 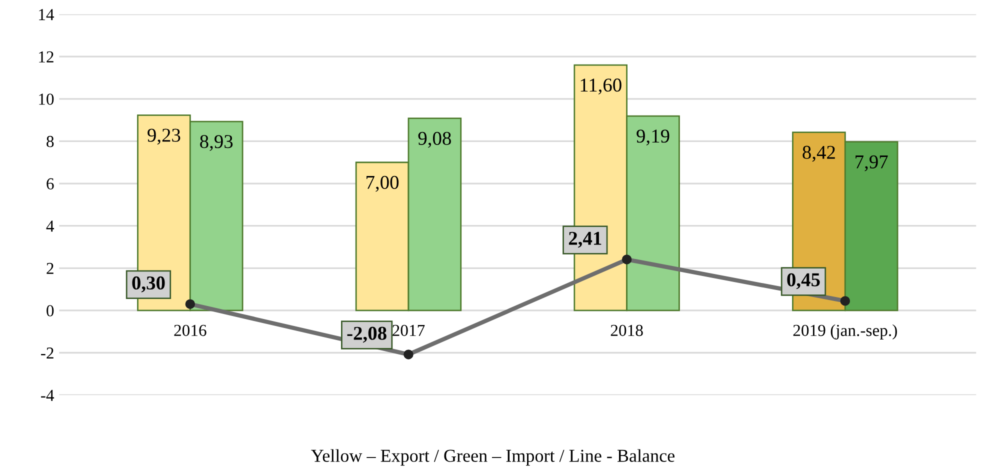 I want to click on y-tick-label: 4, so click(x=50, y=226).